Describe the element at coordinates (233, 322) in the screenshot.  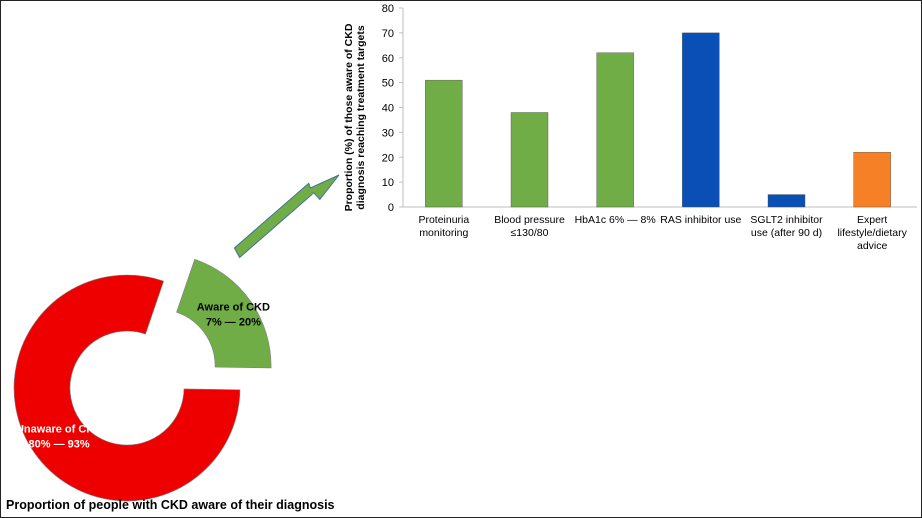
I see `donut-range-aware-of-ckd: 7% — 20%` at that location.